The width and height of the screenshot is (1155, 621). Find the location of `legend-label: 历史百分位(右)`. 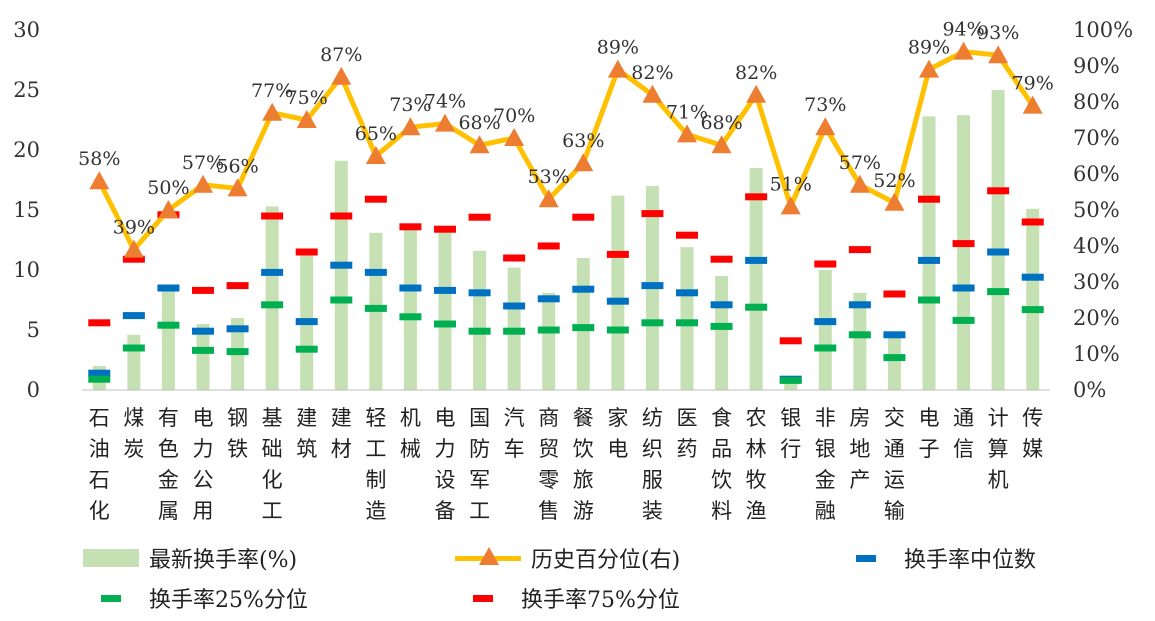

legend-label: 历史百分位(右) is located at coordinates (606, 560).